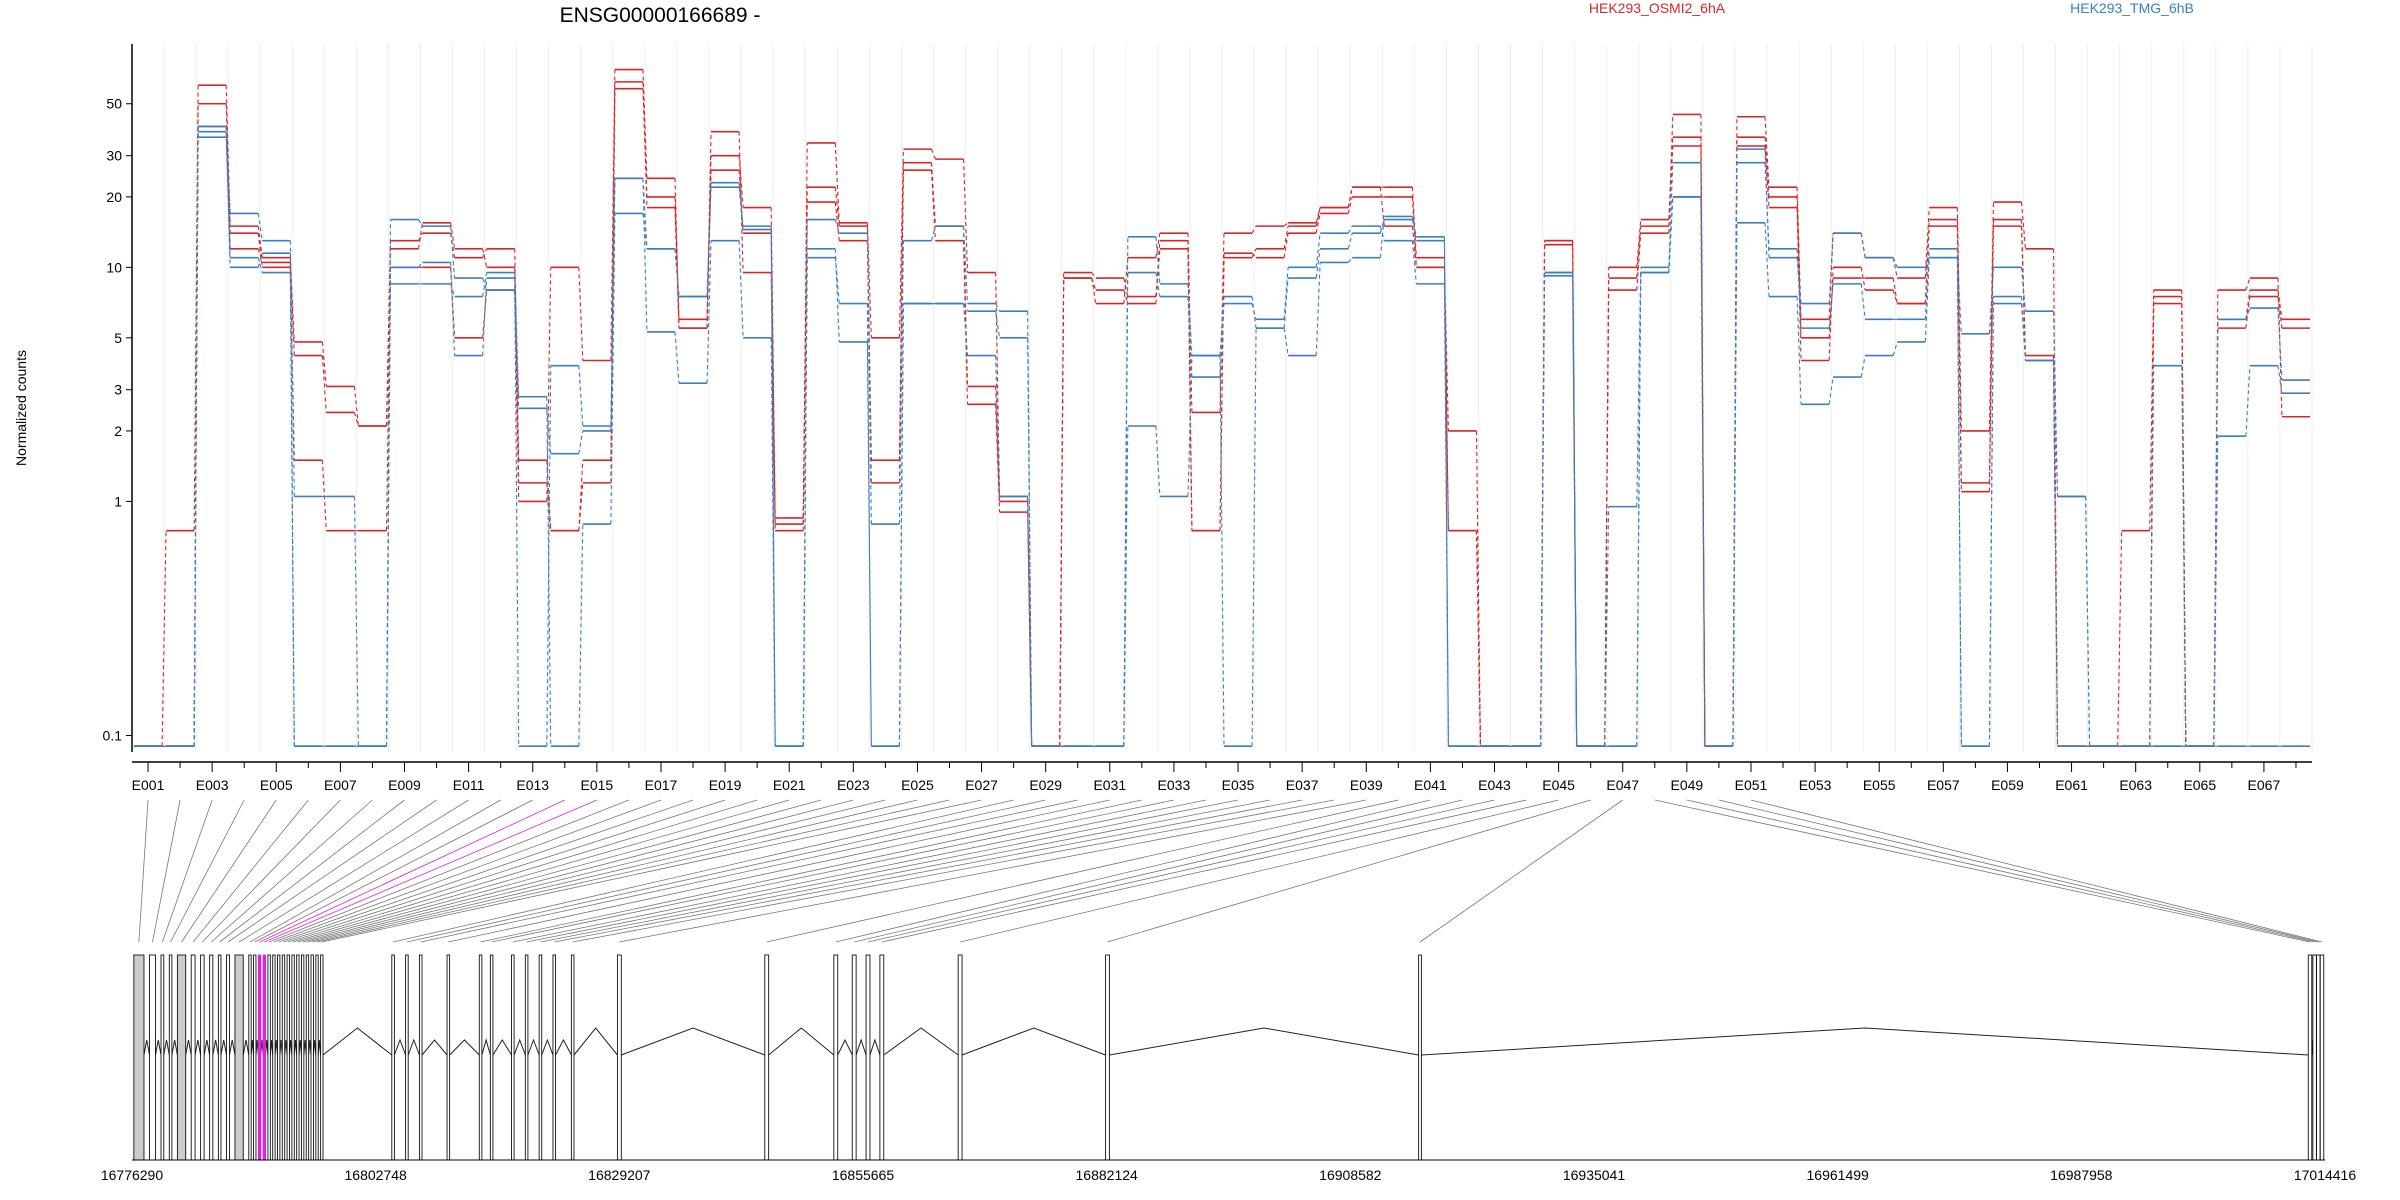 The image size is (2400, 1200). What do you see at coordinates (114, 104) in the screenshot?
I see `y-tick-label: 50` at bounding box center [114, 104].